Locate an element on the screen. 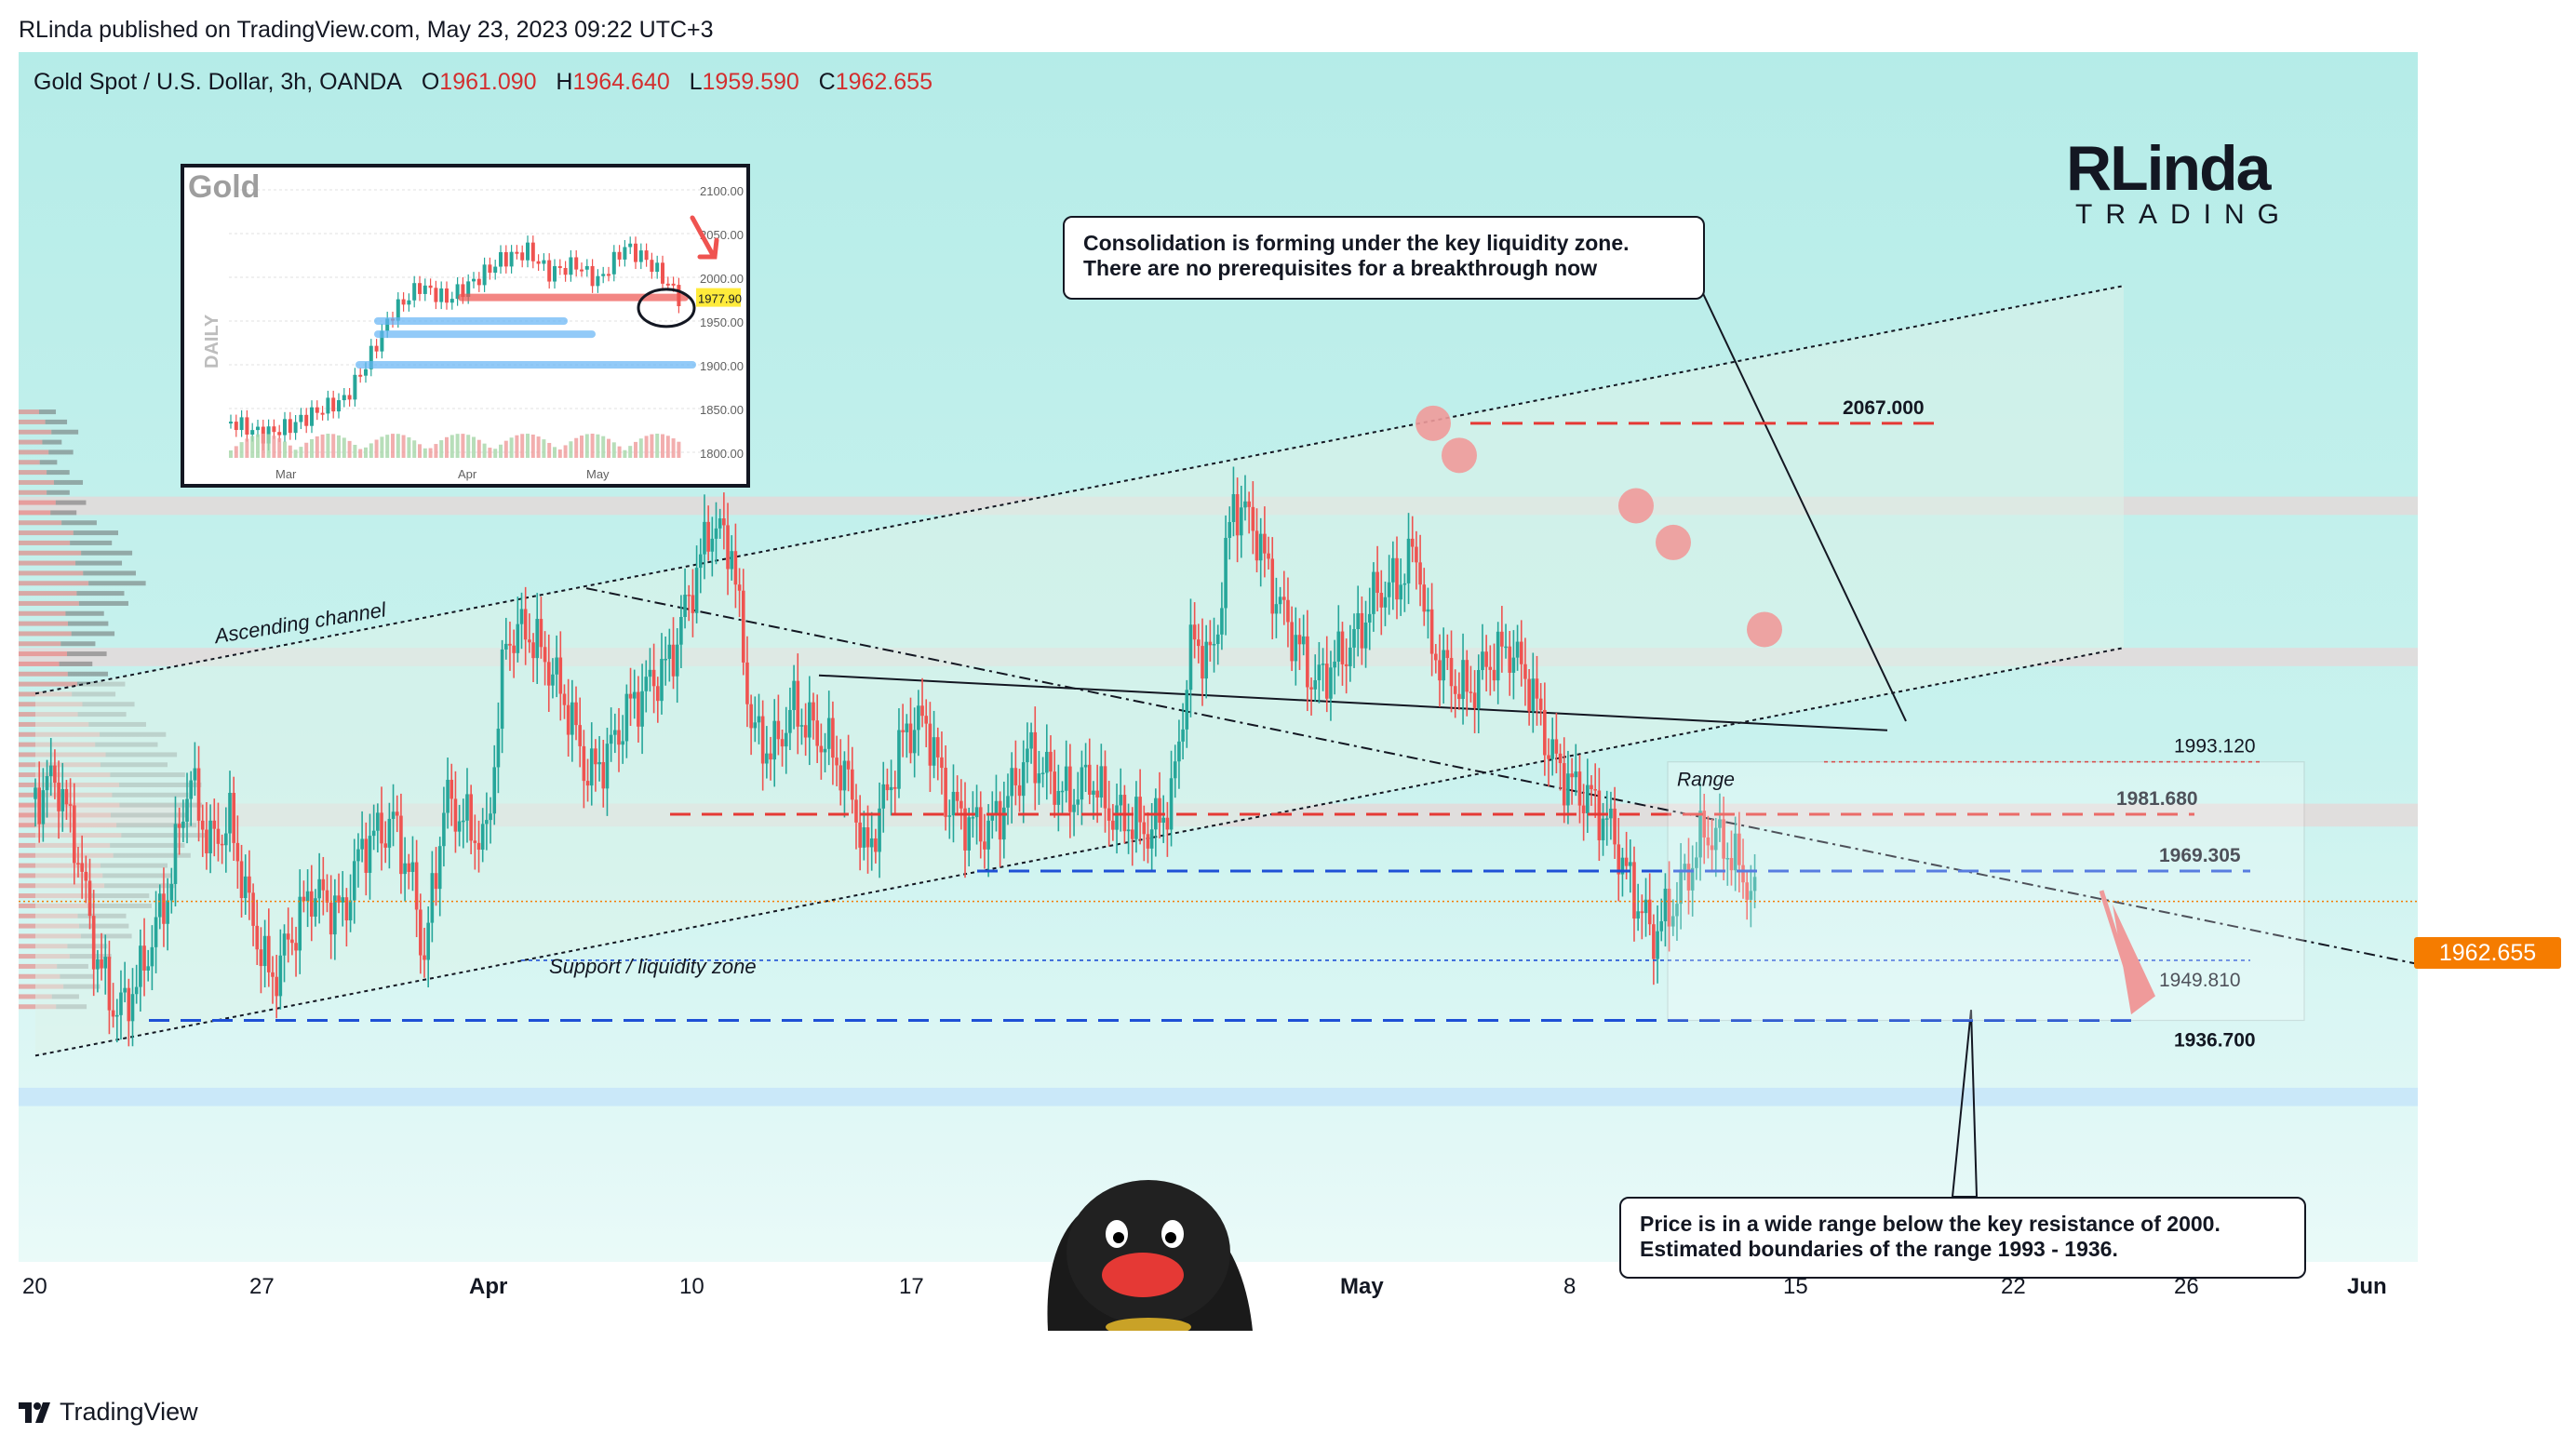 The image size is (2576, 1448). level-label: 1949.810 is located at coordinates (2200, 981).